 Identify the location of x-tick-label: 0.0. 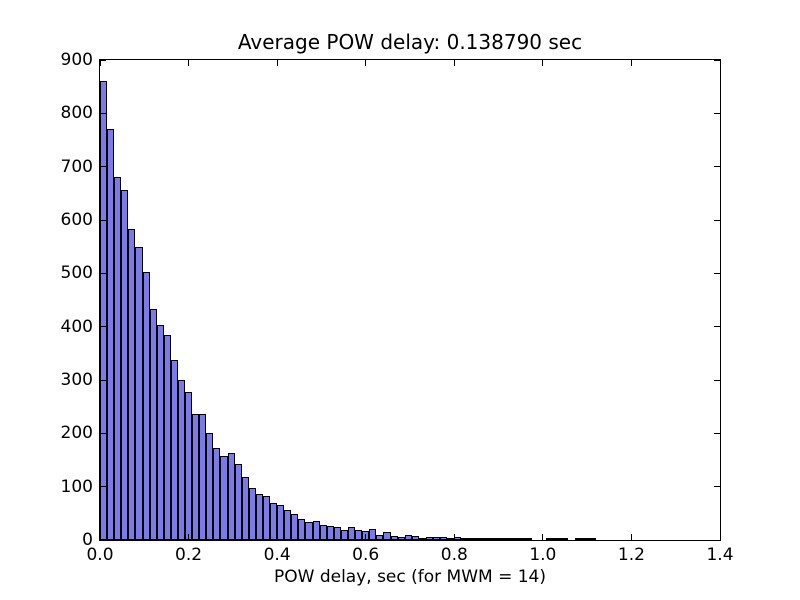
(100, 555).